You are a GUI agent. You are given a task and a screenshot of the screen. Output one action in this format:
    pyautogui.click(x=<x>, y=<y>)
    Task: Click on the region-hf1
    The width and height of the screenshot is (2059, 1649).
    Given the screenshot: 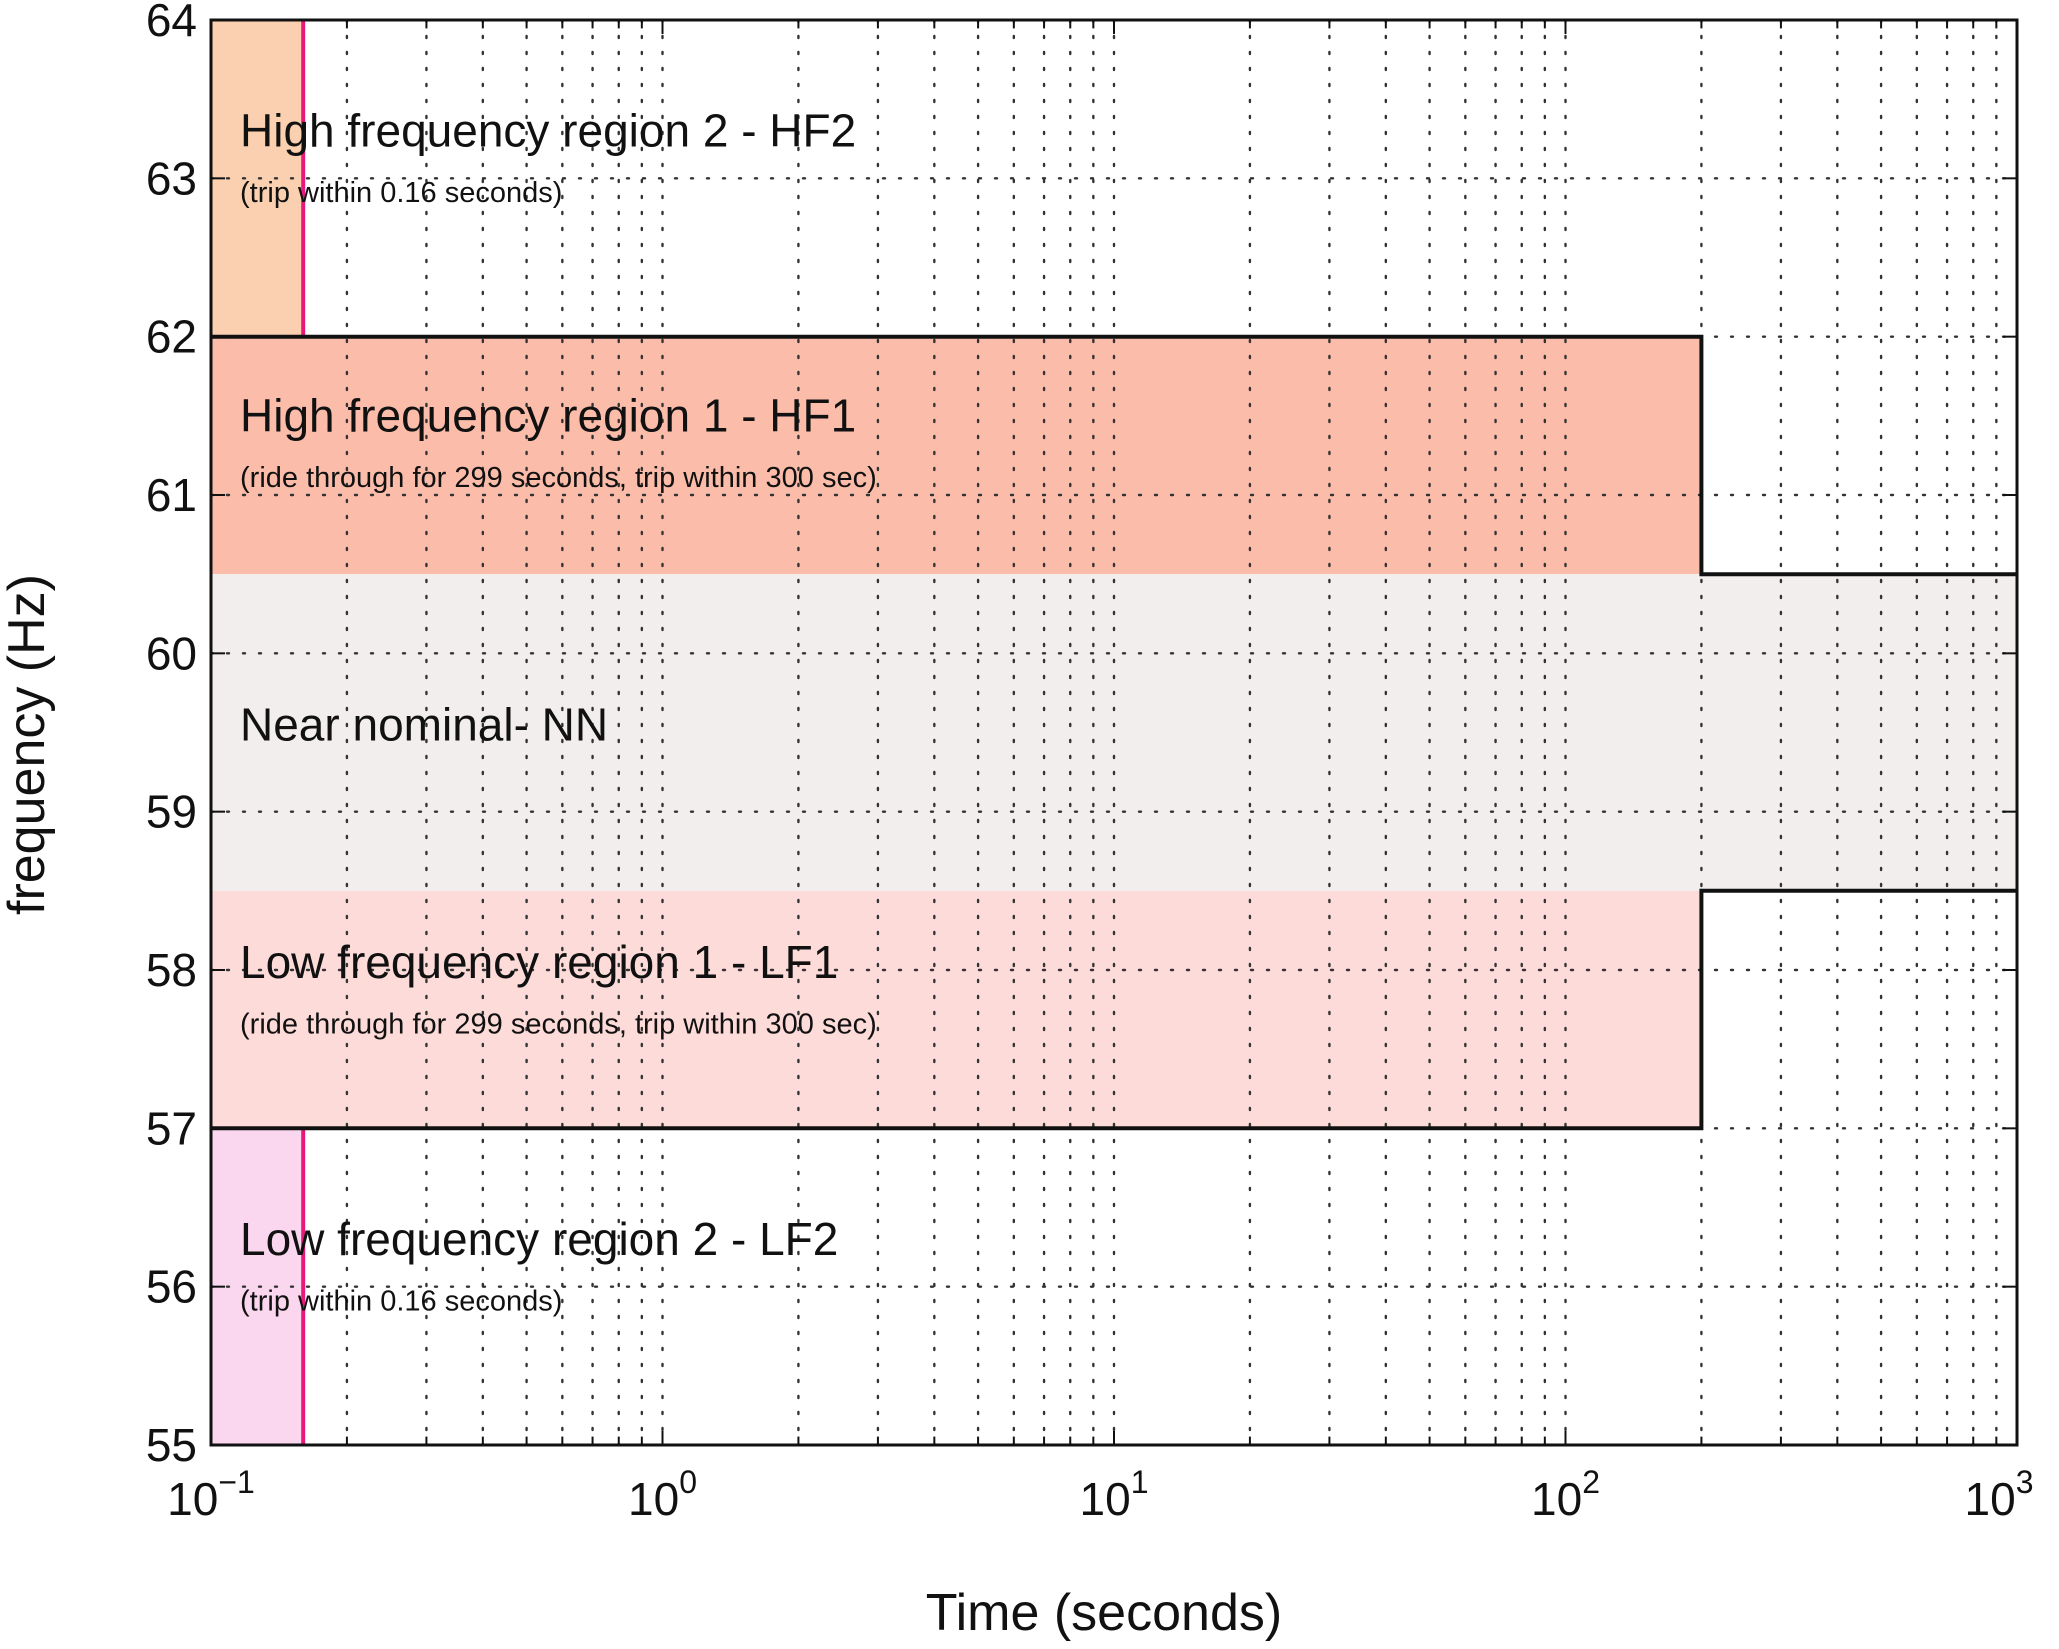 What is the action you would take?
    pyautogui.click(x=956, y=455)
    